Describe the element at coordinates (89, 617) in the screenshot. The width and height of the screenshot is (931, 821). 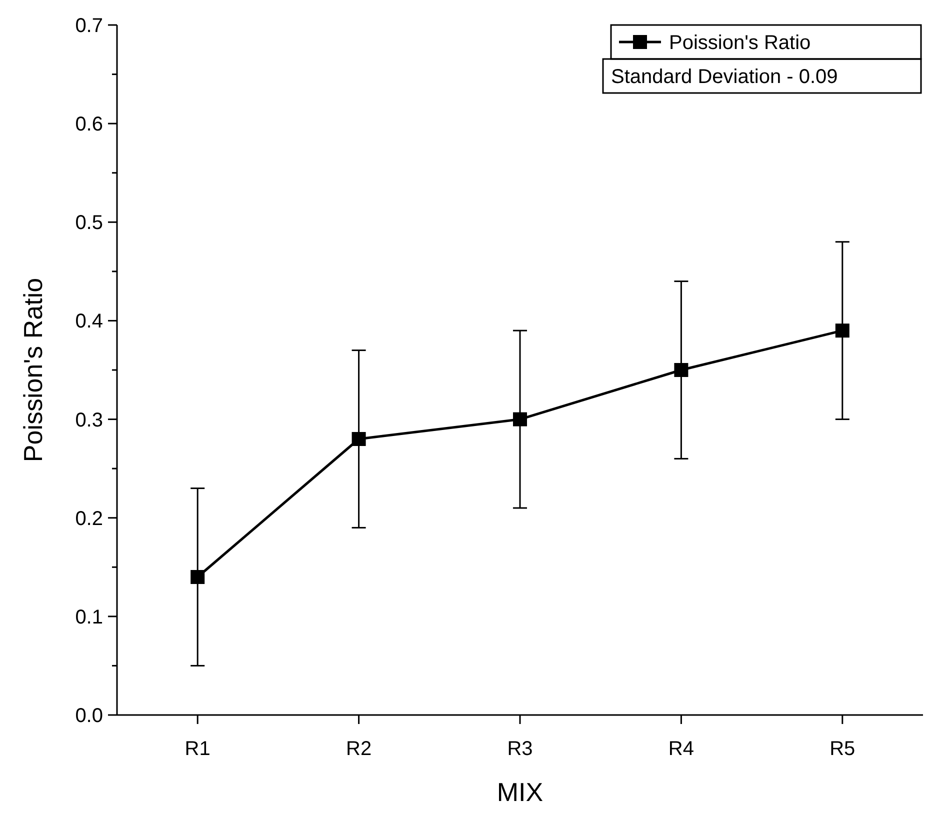
I see `y-tick-label: 0.1` at that location.